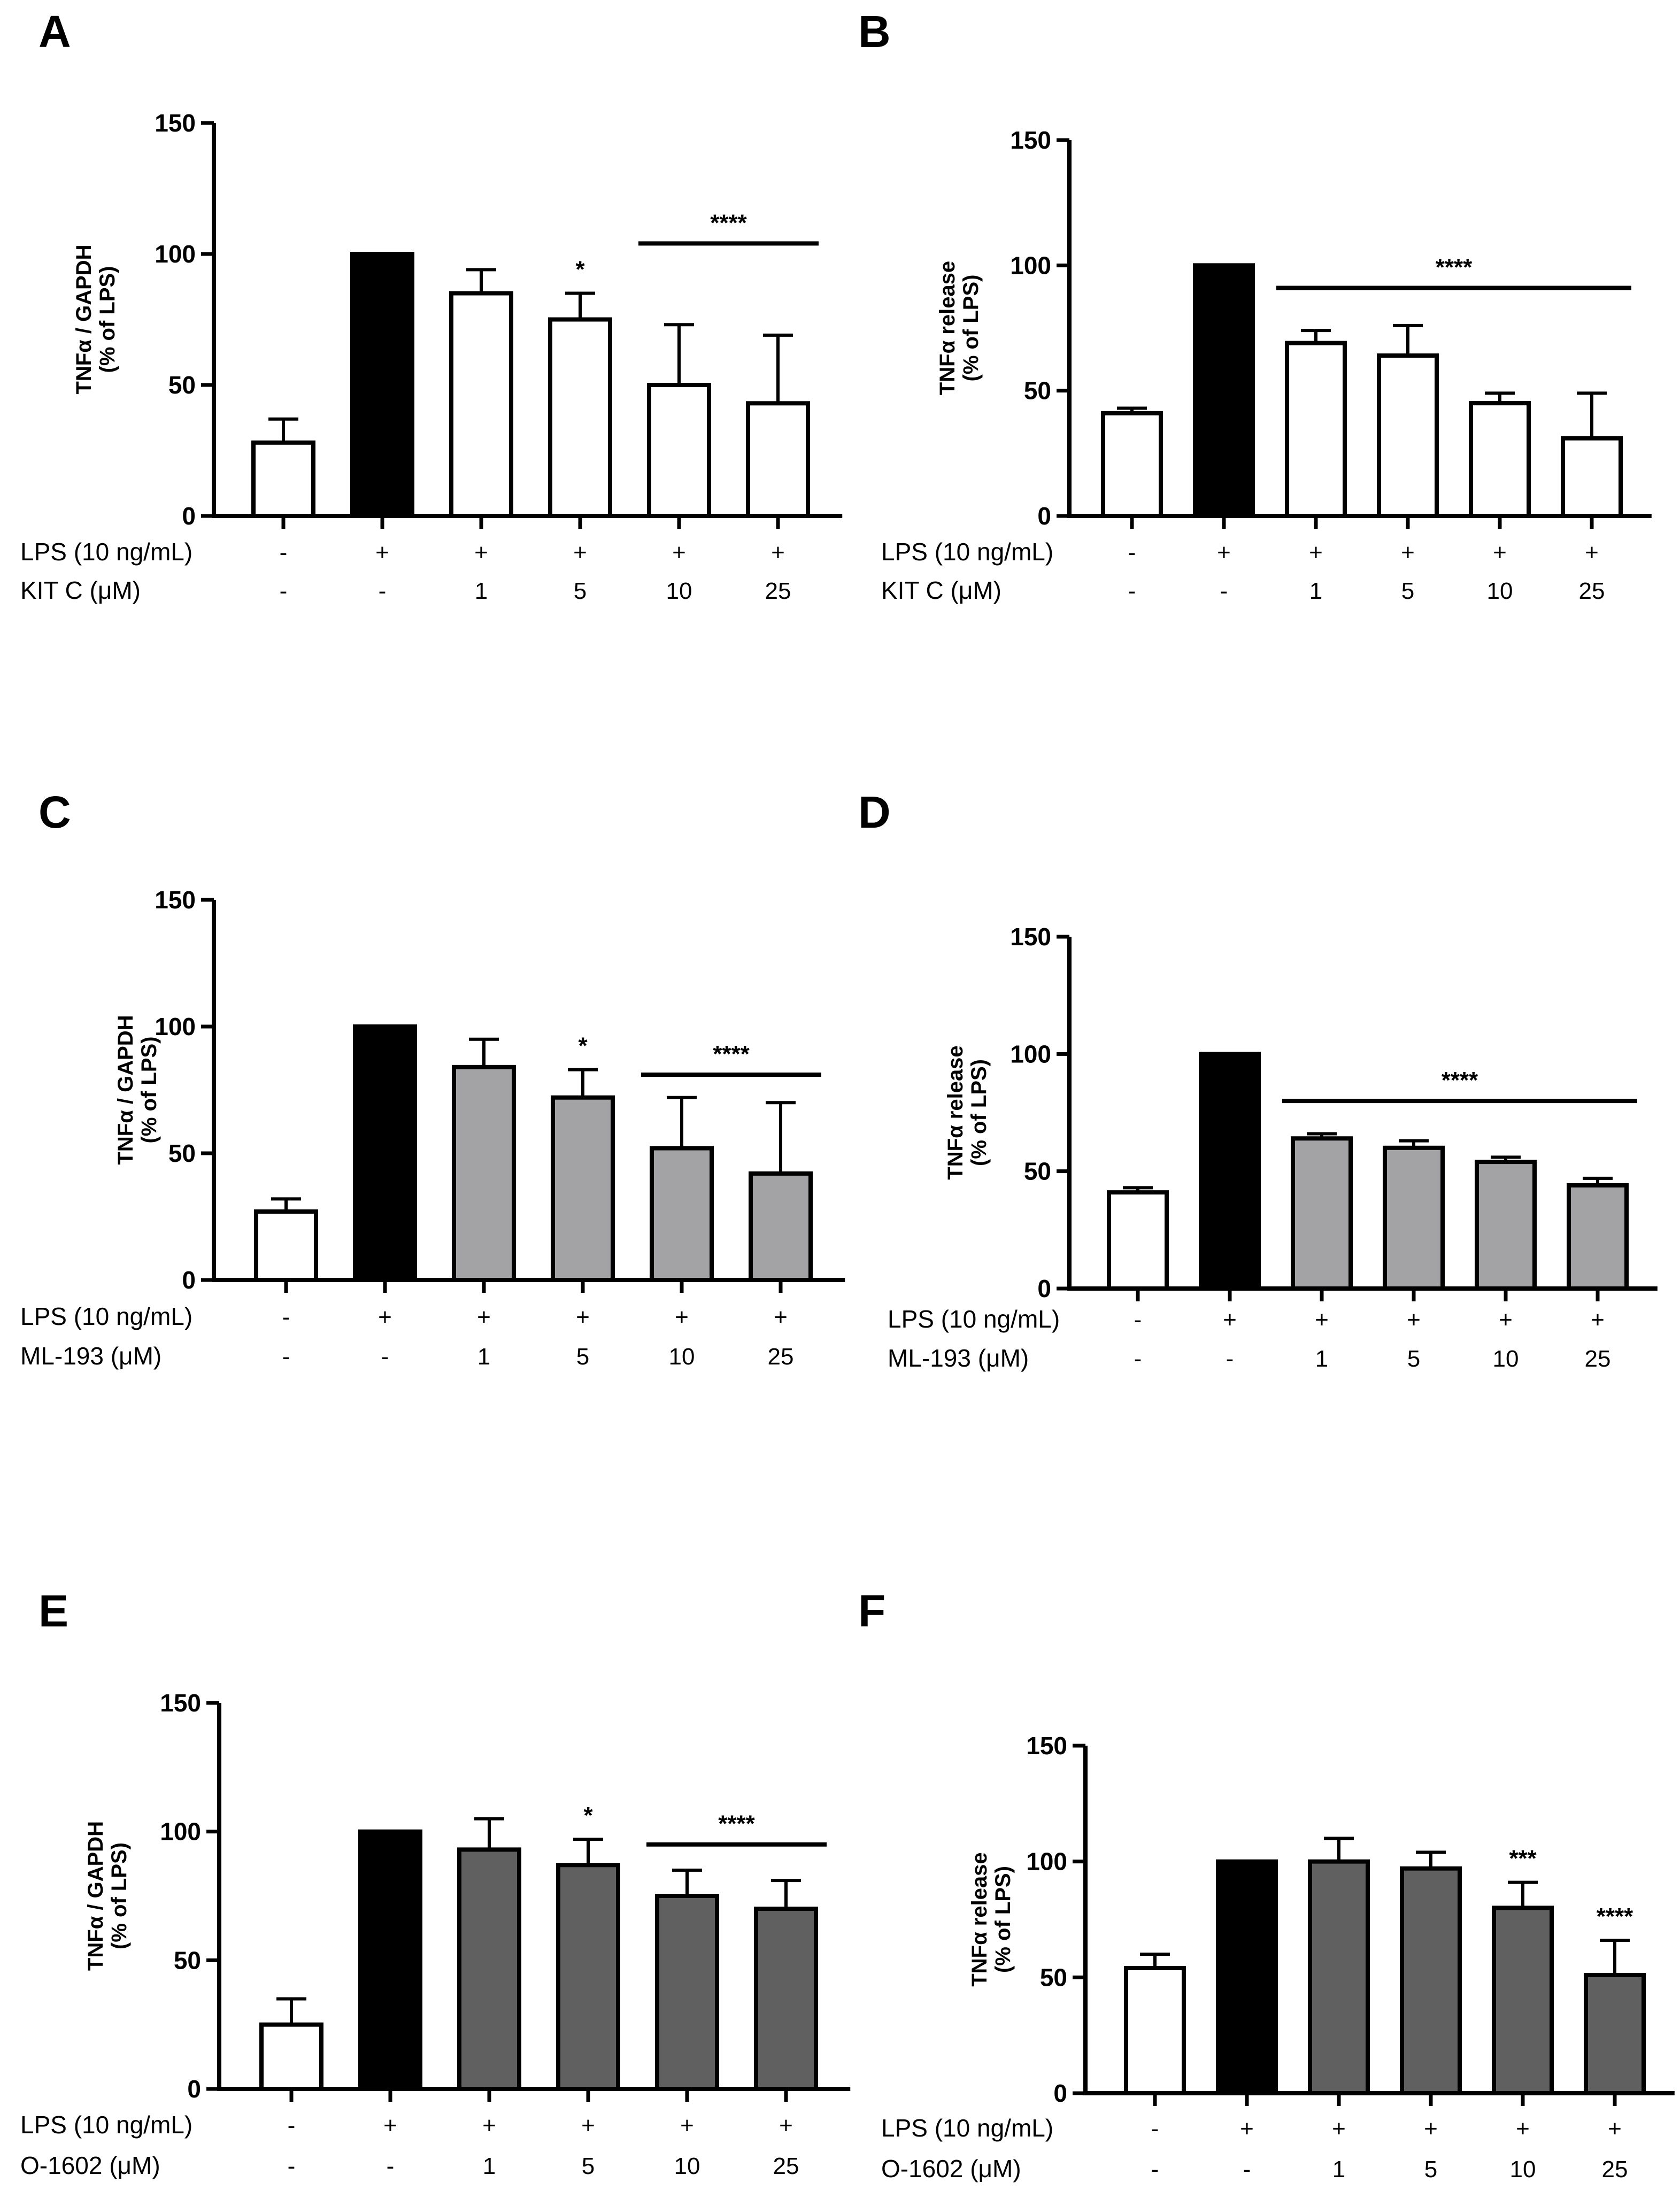  I want to click on condition-row-label: O-1602 (μM), so click(951, 2168).